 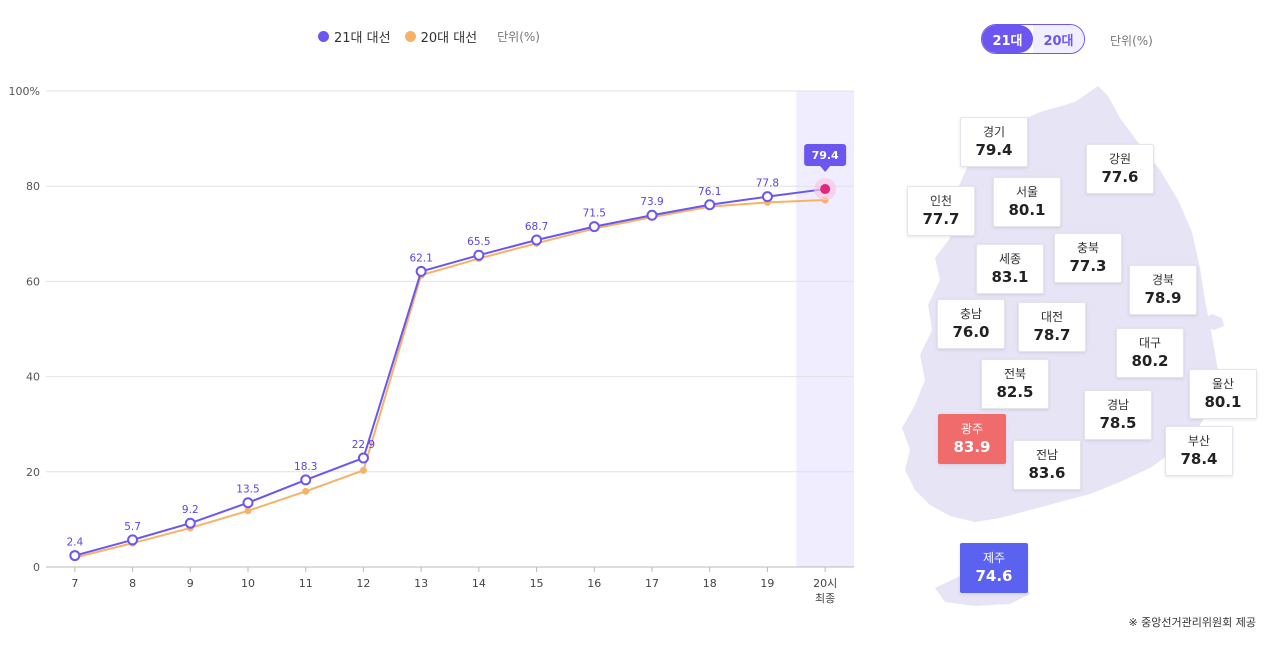 What do you see at coordinates (33, 377) in the screenshot?
I see `y-tick-label: 40` at bounding box center [33, 377].